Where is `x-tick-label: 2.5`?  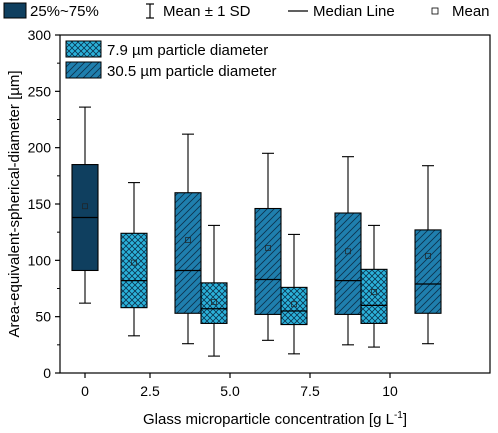
x-tick-label: 2.5 is located at coordinates (150, 391).